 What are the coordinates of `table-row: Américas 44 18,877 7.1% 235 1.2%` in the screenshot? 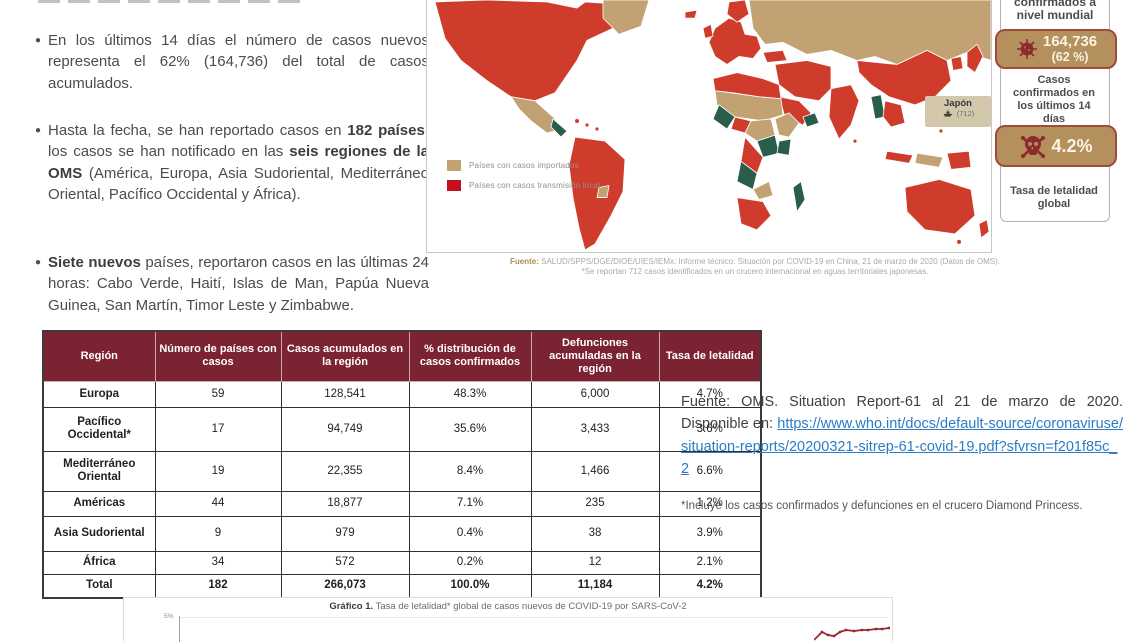 It's located at (402, 503).